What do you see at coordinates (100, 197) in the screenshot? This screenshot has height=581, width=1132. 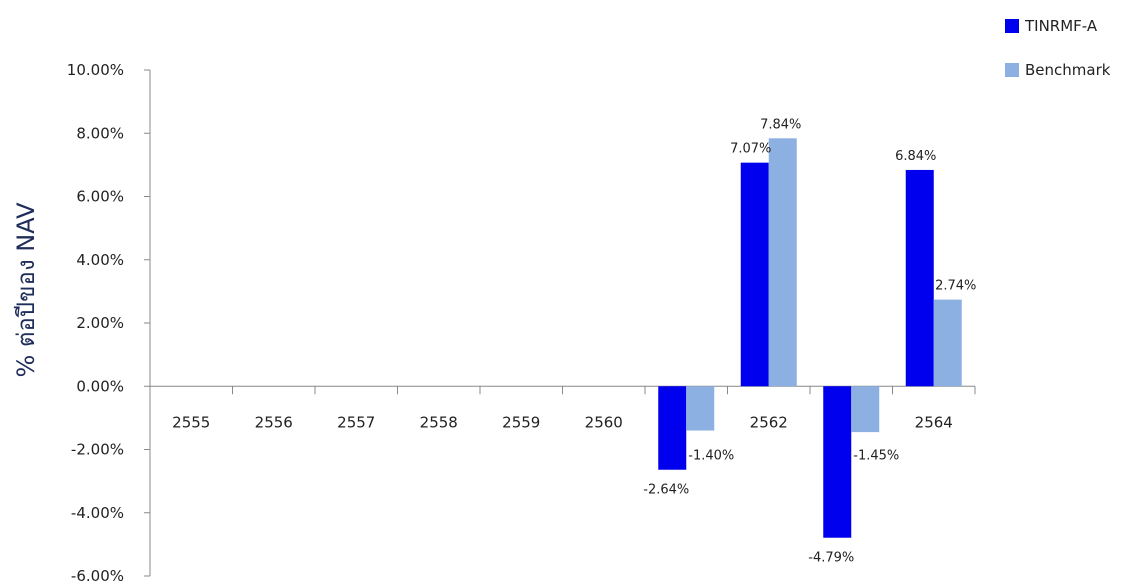 I see `y-tick-label: 6.00%` at bounding box center [100, 197].